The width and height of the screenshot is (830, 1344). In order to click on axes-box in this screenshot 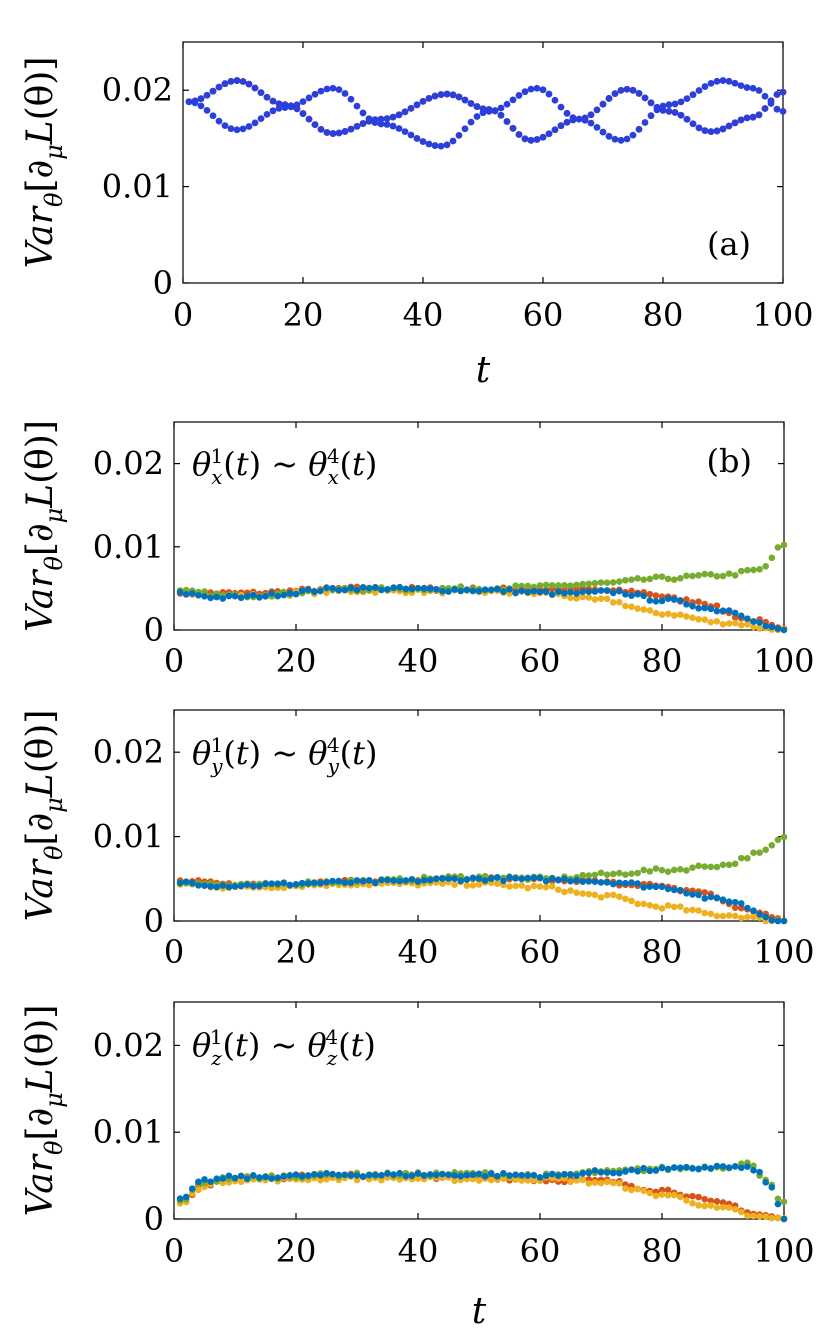, I will do `click(479, 815)`.